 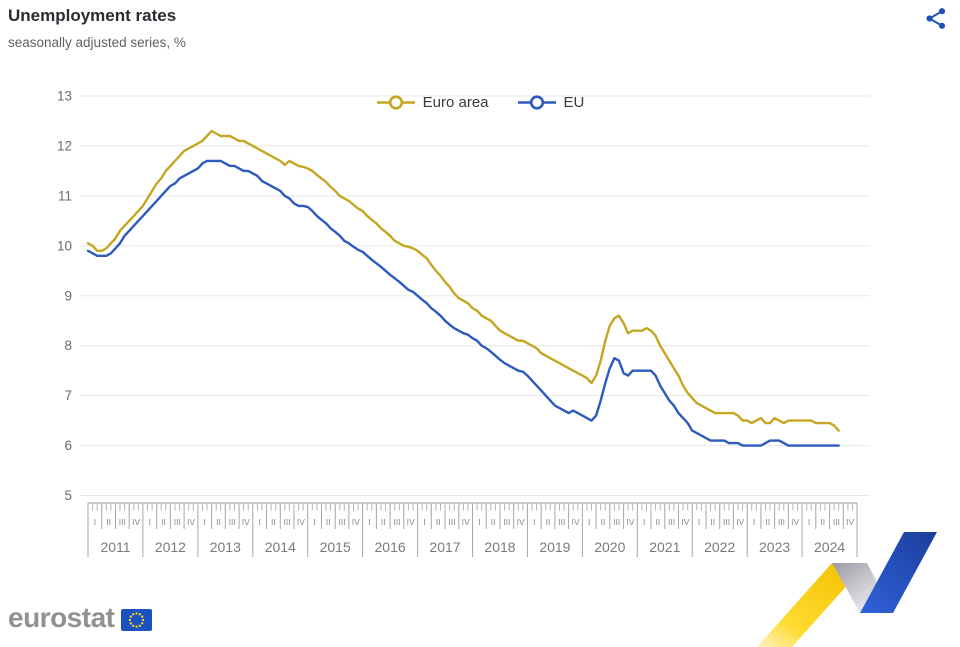 I want to click on share-button, so click(x=936, y=19).